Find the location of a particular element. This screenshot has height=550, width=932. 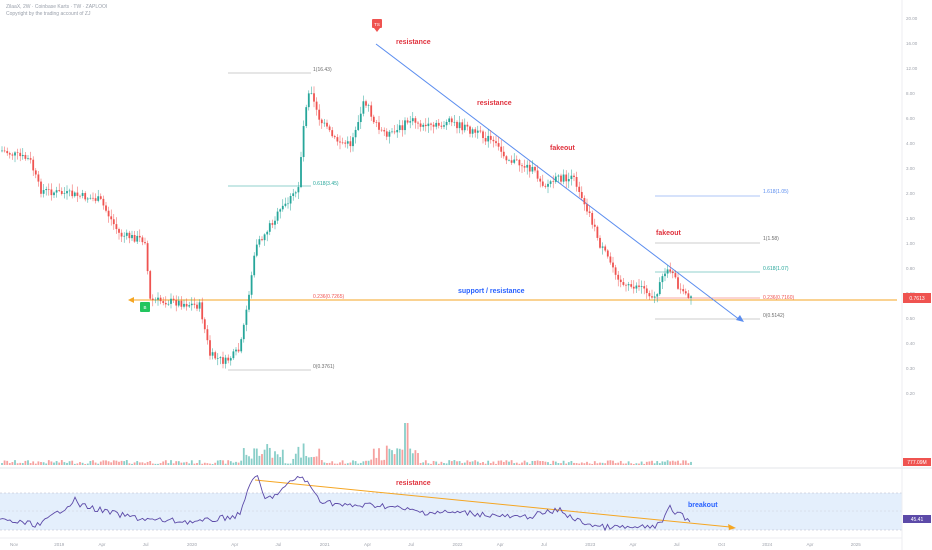

y-tick-label: 1.00 is located at coordinates (910, 243).